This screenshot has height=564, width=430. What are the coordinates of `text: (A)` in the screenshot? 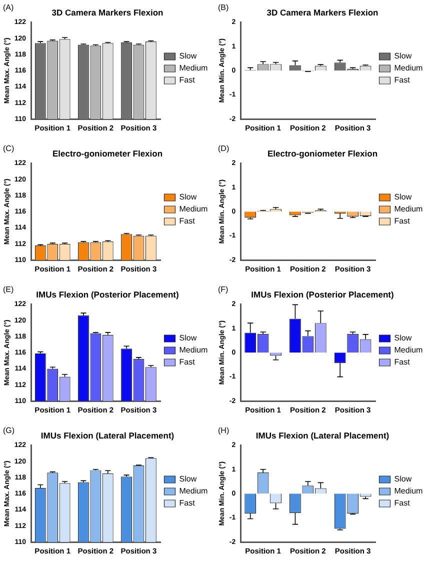 It's located at (8, 7).